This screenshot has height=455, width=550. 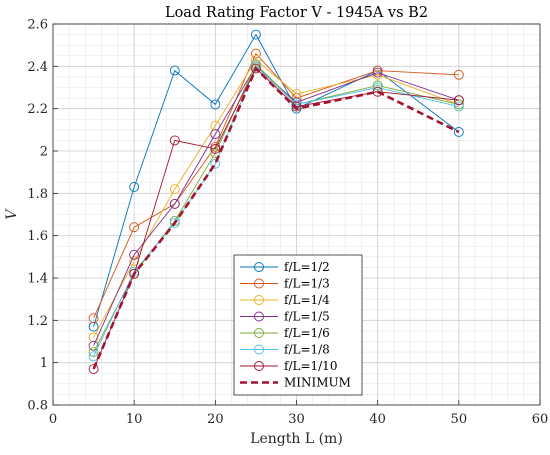 What do you see at coordinates (37, 321) in the screenshot?
I see `y-tick-label: 1.2` at bounding box center [37, 321].